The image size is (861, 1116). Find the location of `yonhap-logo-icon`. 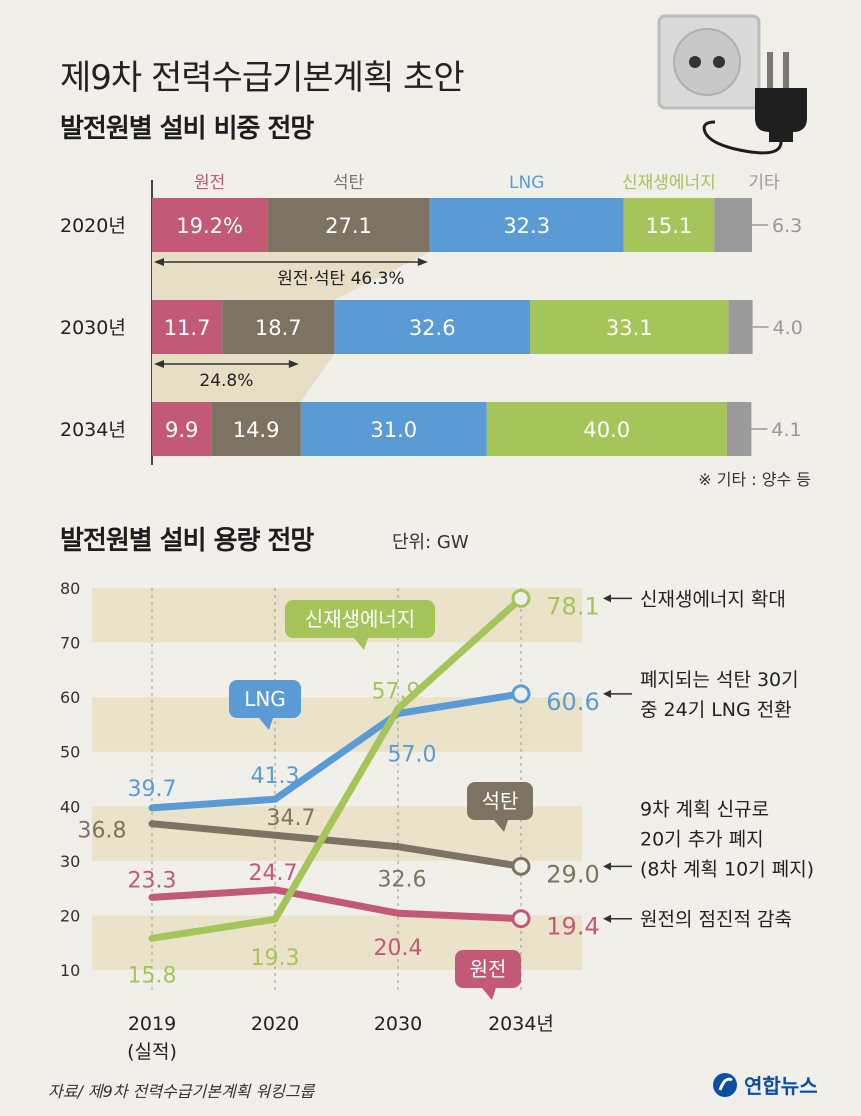

yonhap-logo-icon is located at coordinates (725, 1084).